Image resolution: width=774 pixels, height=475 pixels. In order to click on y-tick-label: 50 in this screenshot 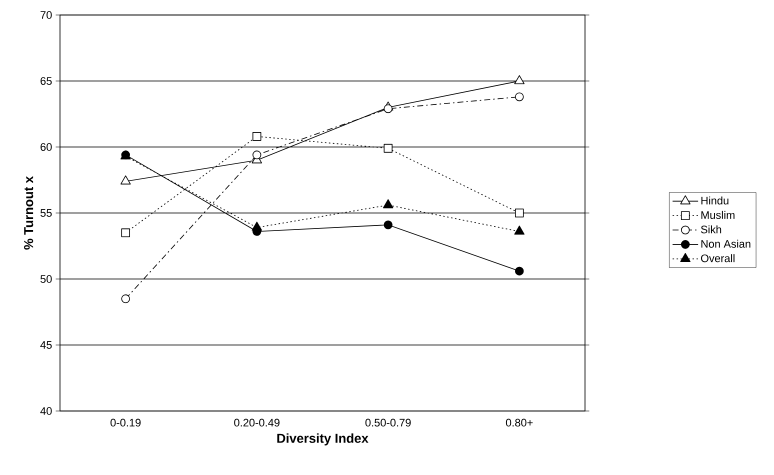, I will do `click(46, 279)`.